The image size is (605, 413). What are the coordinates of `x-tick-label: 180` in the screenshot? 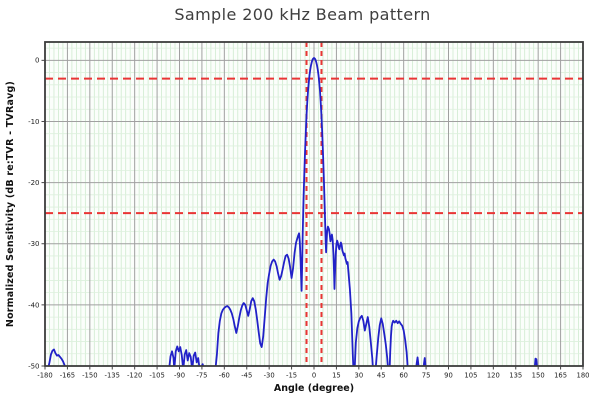 It's located at (583, 376).